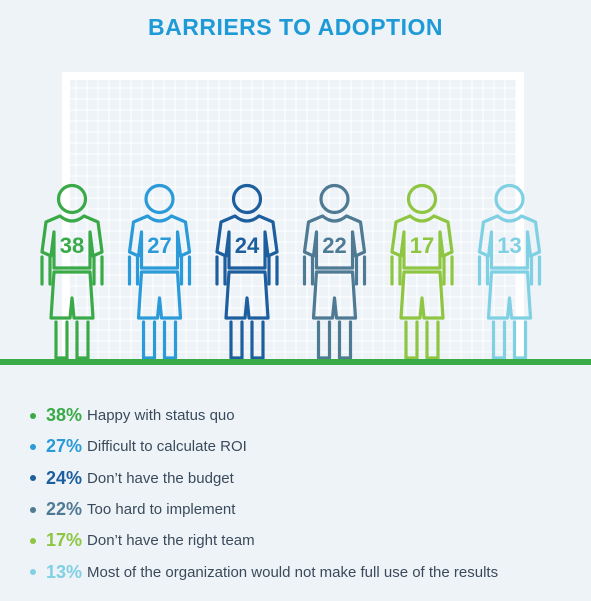 Image resolution: width=591 pixels, height=601 pixels. What do you see at coordinates (159, 245) in the screenshot?
I see `player-number-2: 27` at bounding box center [159, 245].